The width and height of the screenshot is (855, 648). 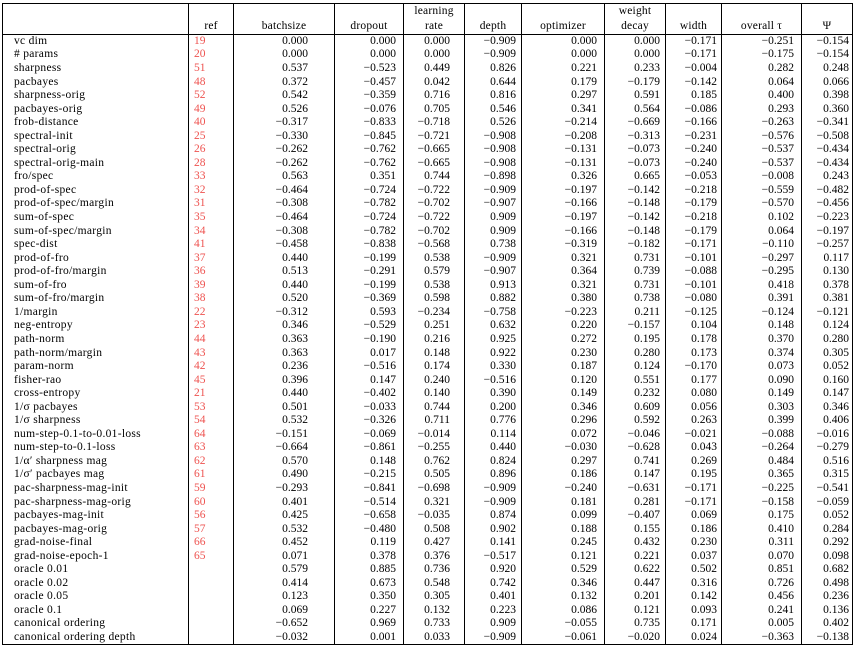 What do you see at coordinates (211, 380) in the screenshot?
I see `ref-link: 45` at bounding box center [211, 380].